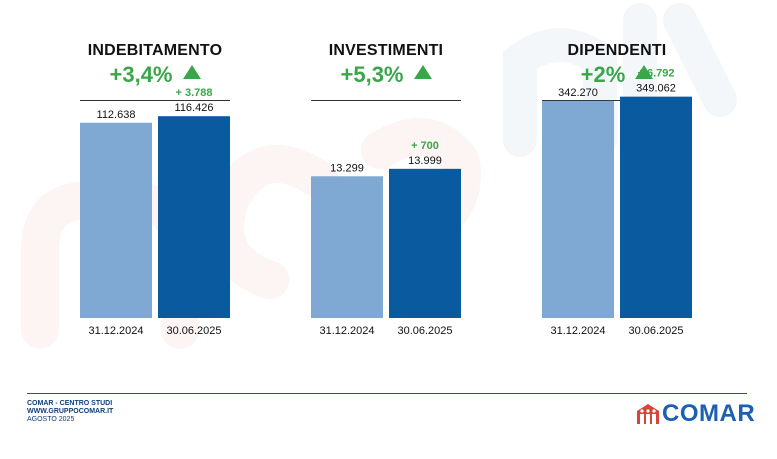 The image size is (777, 459). What do you see at coordinates (425, 146) in the screenshot?
I see `delta-label: + 700` at bounding box center [425, 146].